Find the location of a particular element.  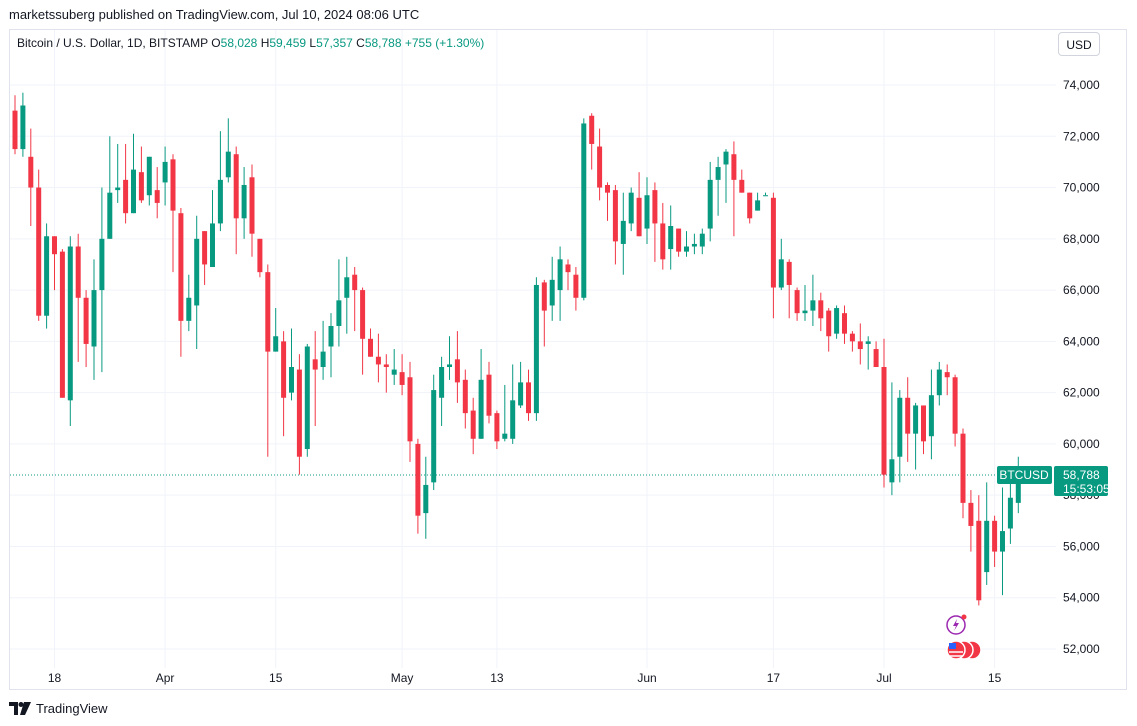

high-label: H is located at coordinates (265, 43).